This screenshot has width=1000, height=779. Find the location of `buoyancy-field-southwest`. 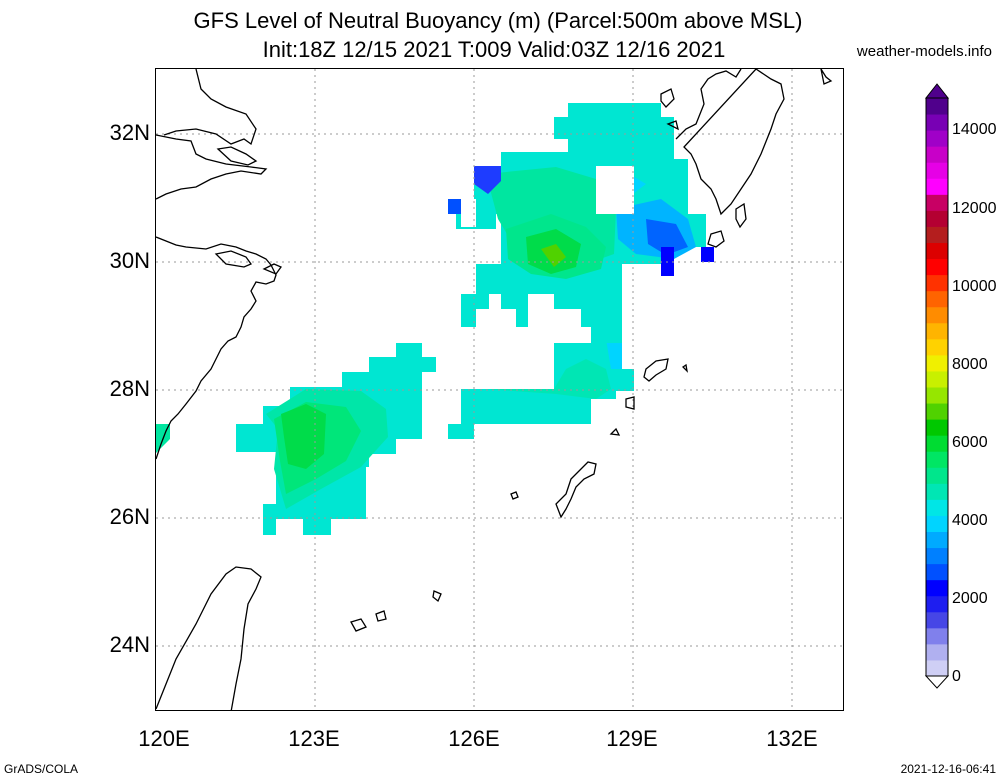

buoyancy-field-southwest is located at coordinates (296, 439).